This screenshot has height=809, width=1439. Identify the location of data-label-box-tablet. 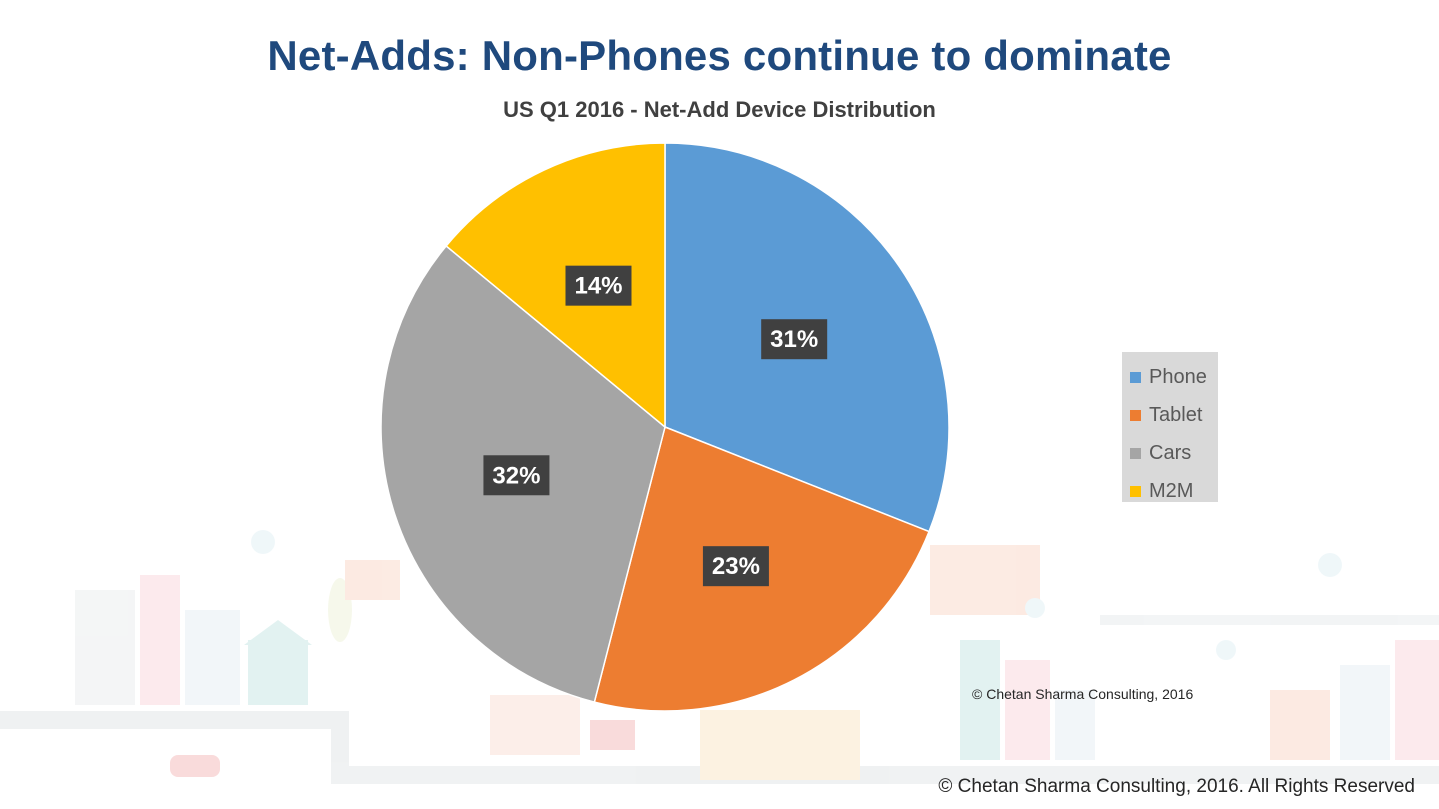
(735, 566).